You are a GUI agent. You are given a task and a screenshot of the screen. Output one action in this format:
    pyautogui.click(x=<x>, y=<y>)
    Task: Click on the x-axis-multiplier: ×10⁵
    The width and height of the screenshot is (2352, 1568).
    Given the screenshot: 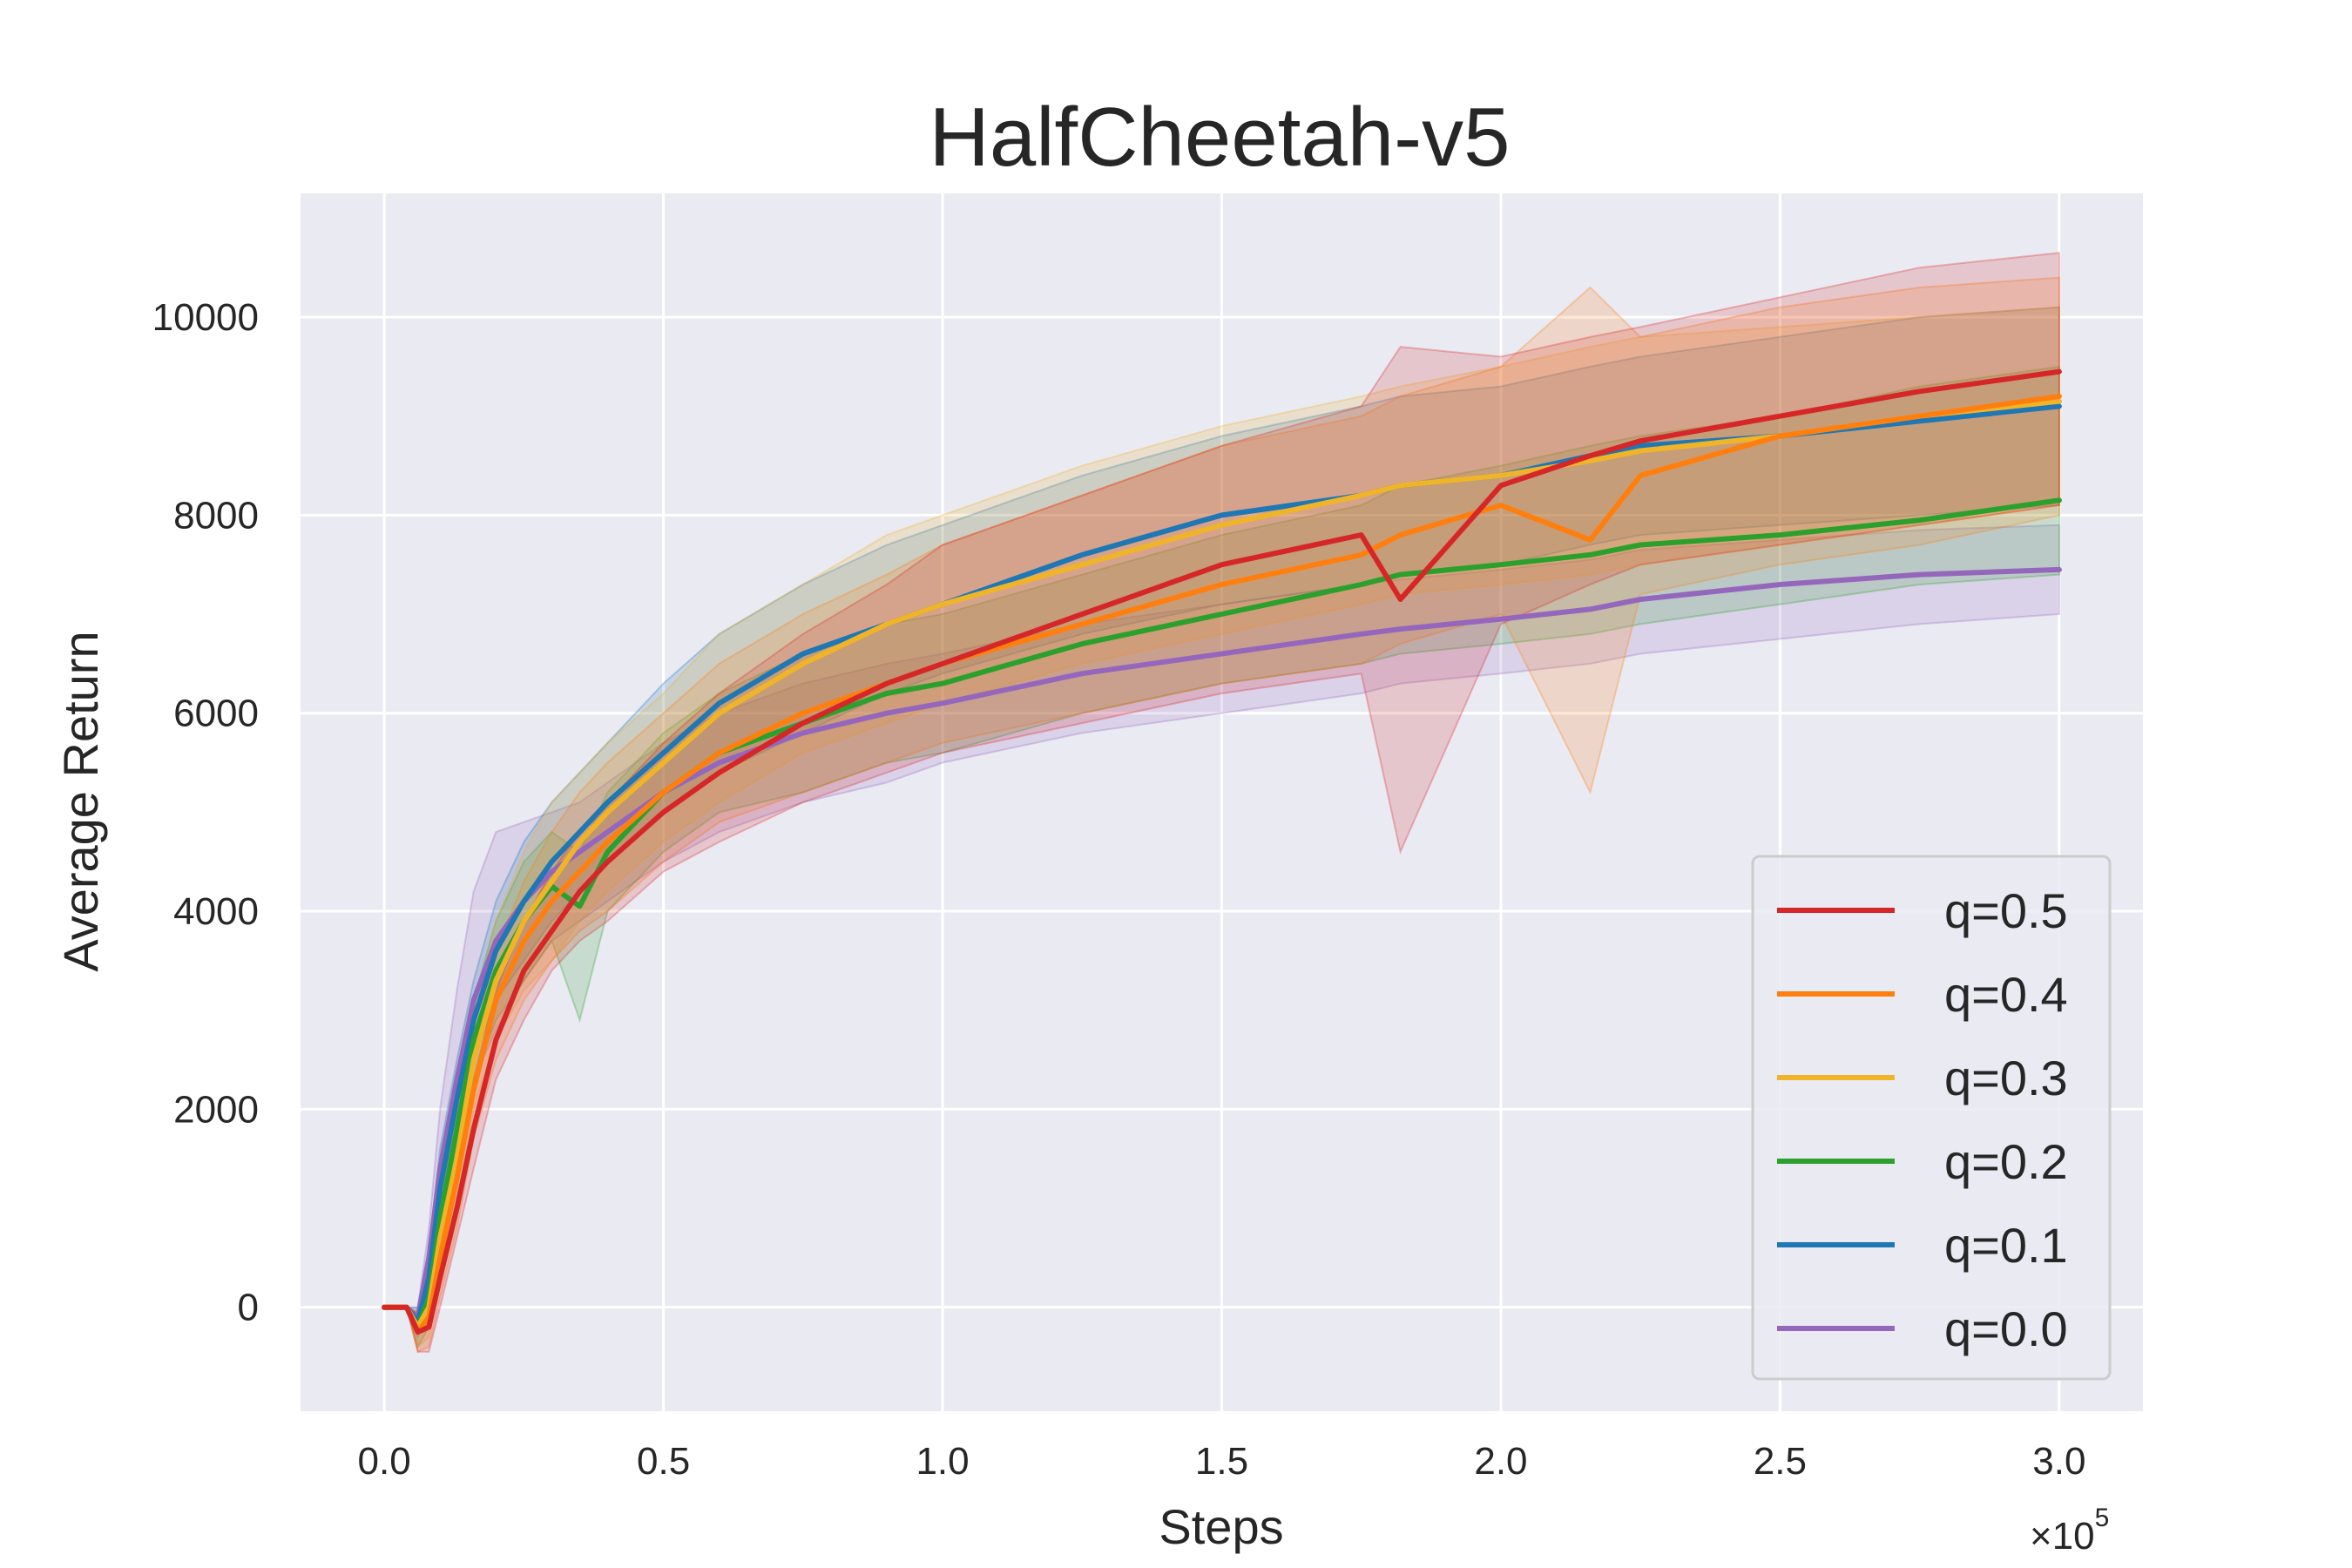 What is the action you would take?
    pyautogui.click(x=2069, y=1531)
    